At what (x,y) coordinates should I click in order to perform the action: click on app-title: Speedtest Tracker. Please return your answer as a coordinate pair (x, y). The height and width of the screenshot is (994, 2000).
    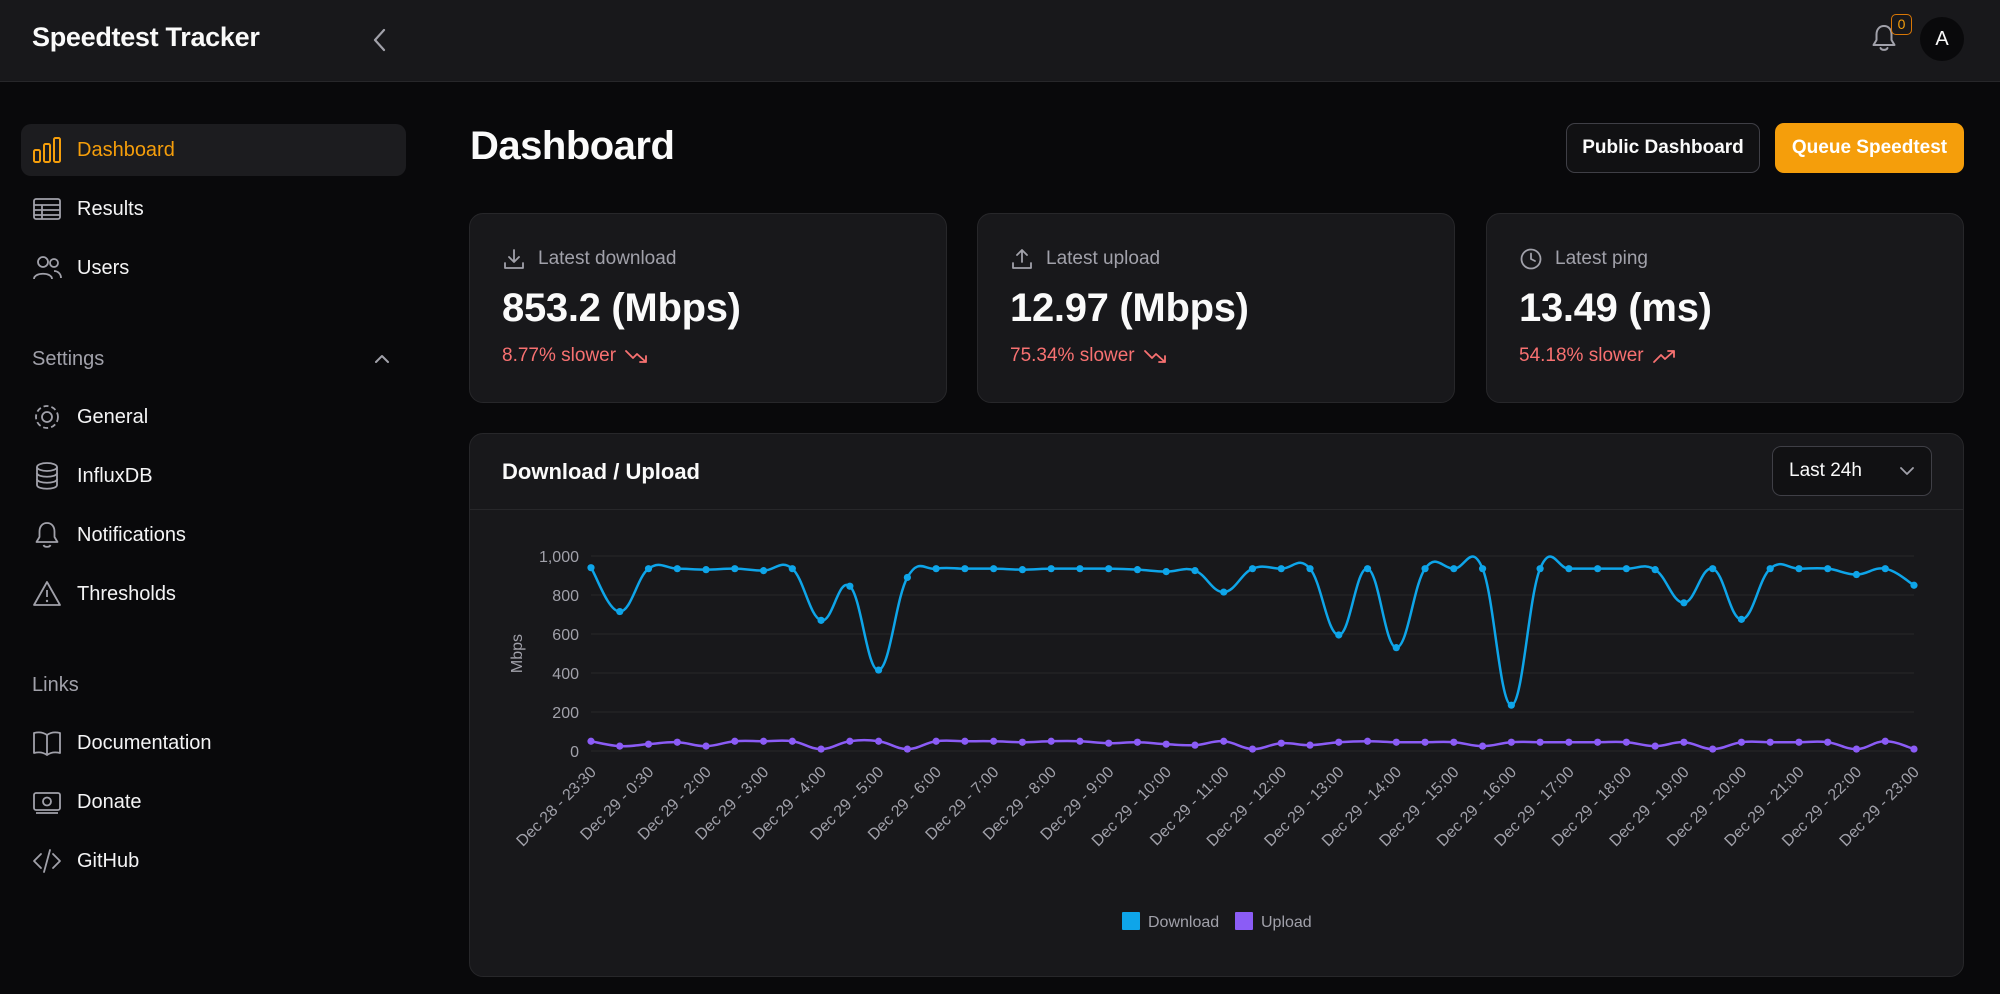
    Looking at the image, I should click on (146, 37).